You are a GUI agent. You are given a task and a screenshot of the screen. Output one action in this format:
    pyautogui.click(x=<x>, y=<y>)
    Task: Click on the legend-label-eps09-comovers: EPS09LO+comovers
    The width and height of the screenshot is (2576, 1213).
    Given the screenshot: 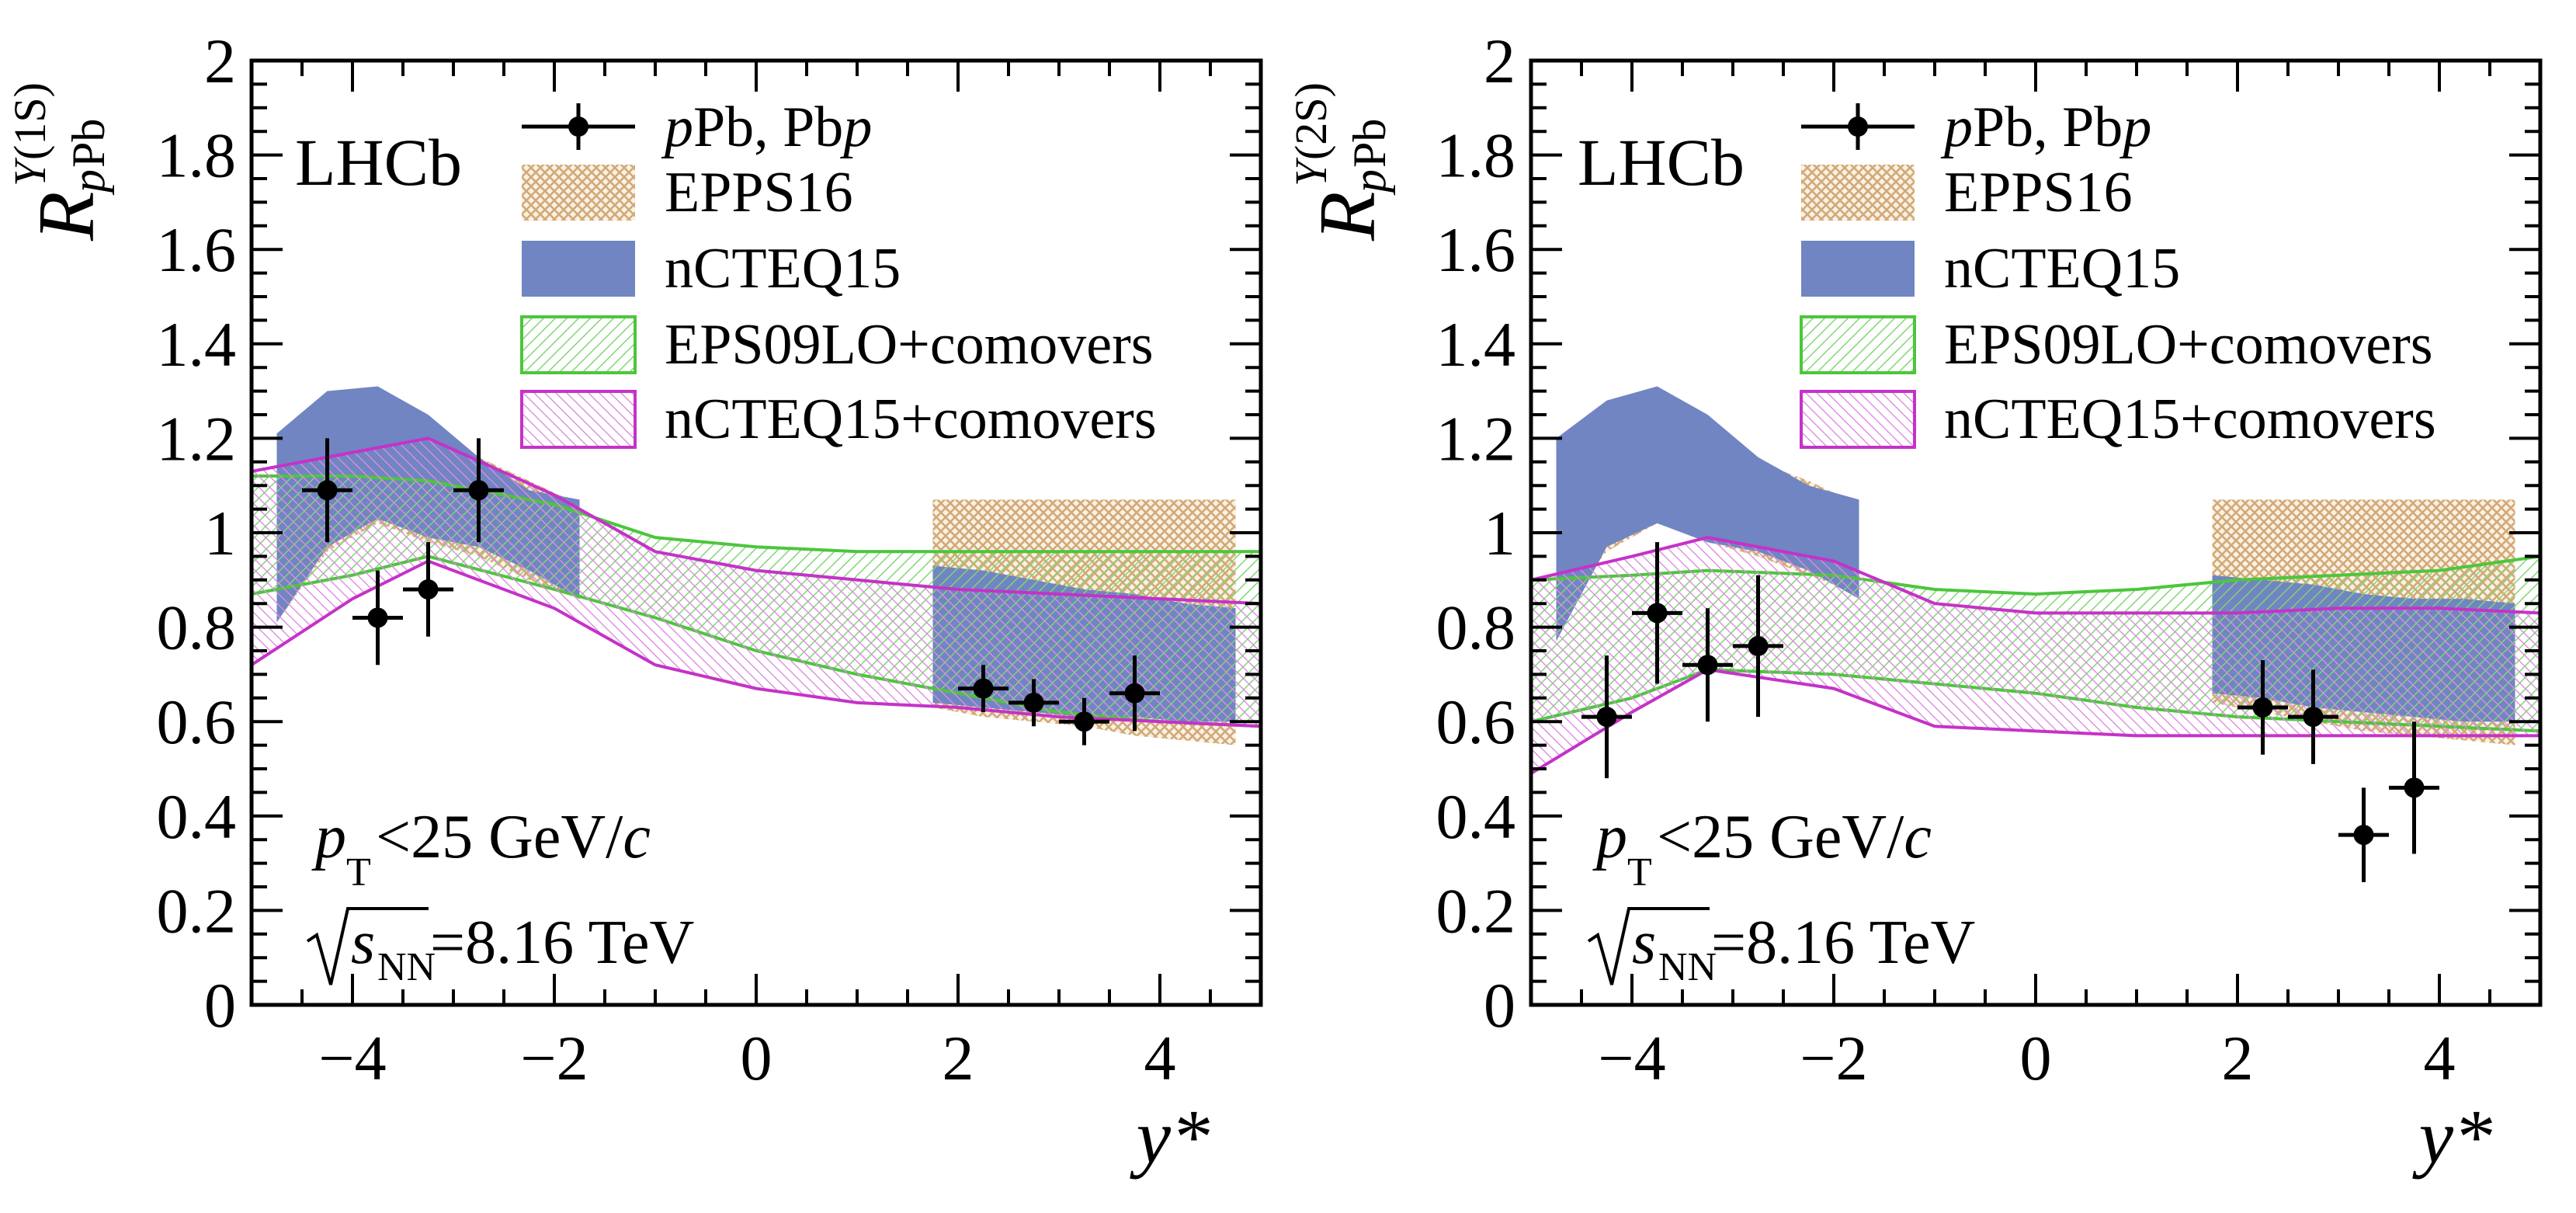 What is the action you would take?
    pyautogui.click(x=2188, y=345)
    